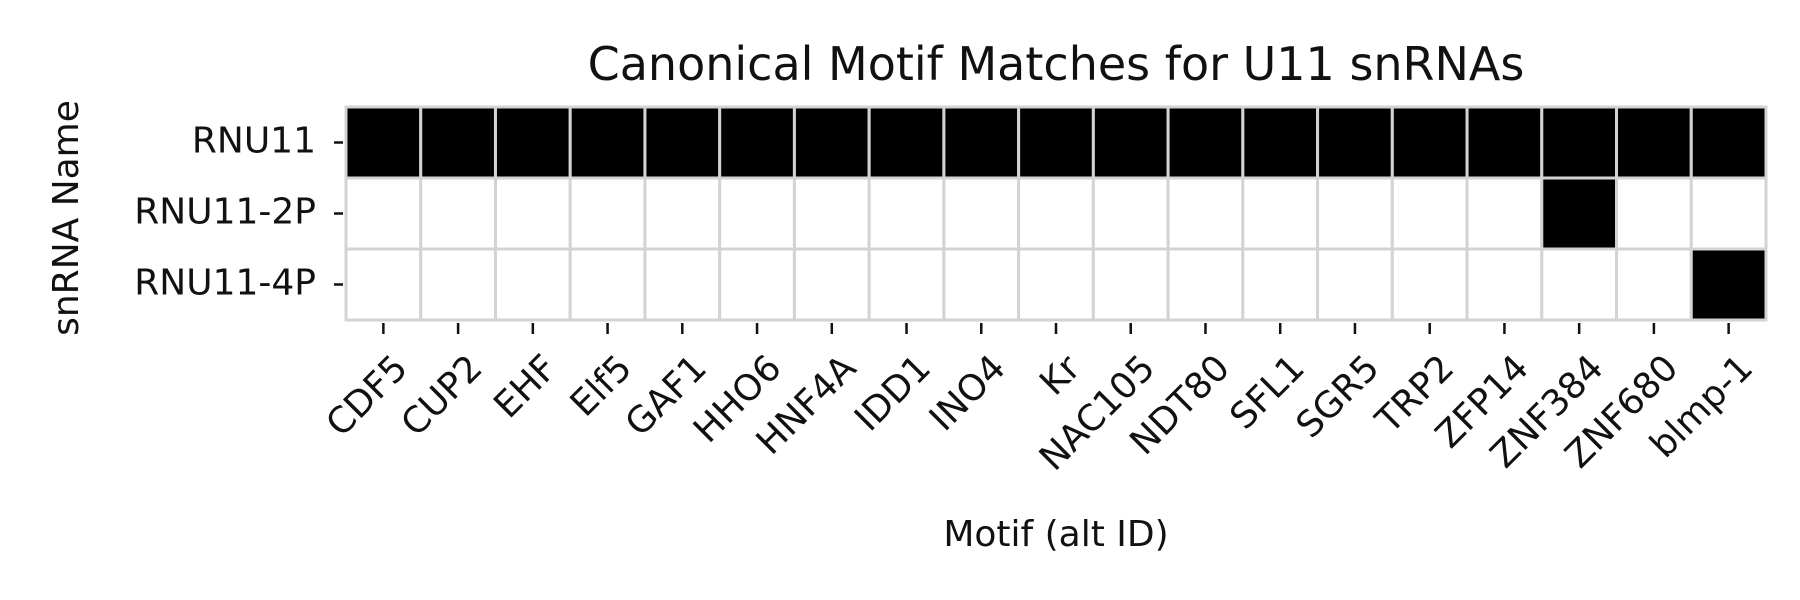 The height and width of the screenshot is (600, 1800). What do you see at coordinates (525, 386) in the screenshot?
I see `x-tick-label: EHF` at bounding box center [525, 386].